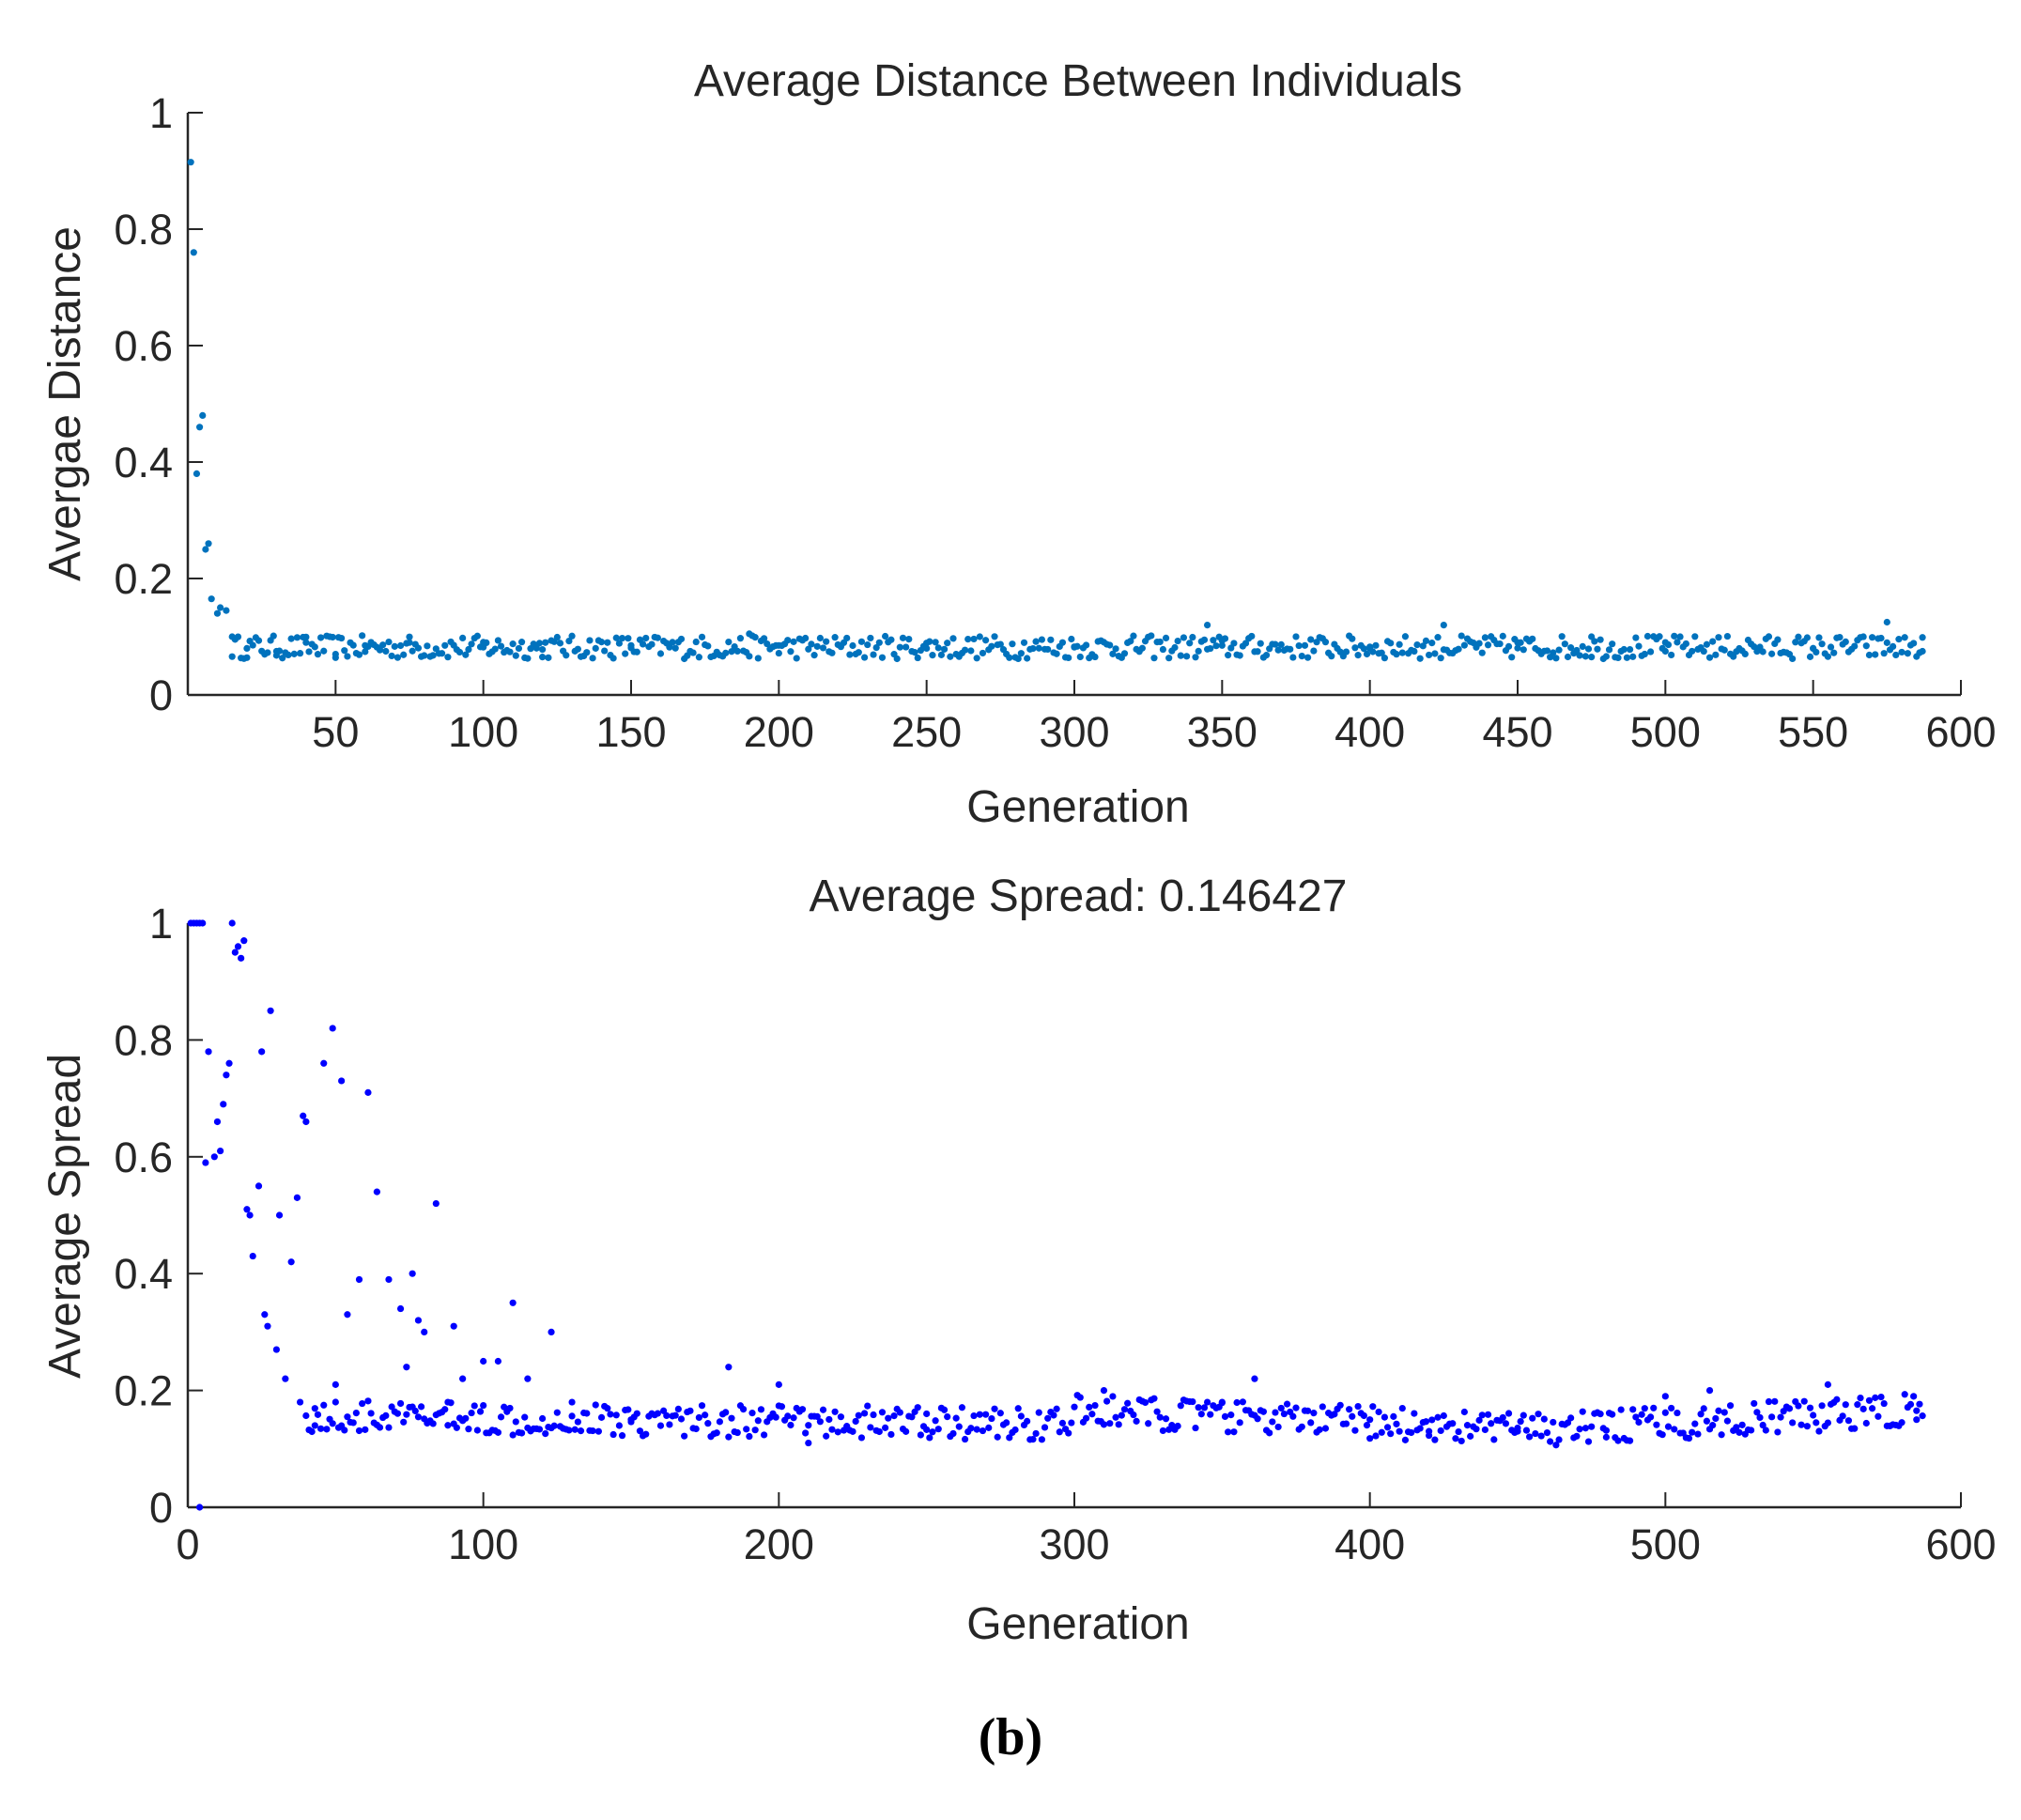  Describe the element at coordinates (1074, 1544) in the screenshot. I see `spread-xtick-label: 300` at that location.